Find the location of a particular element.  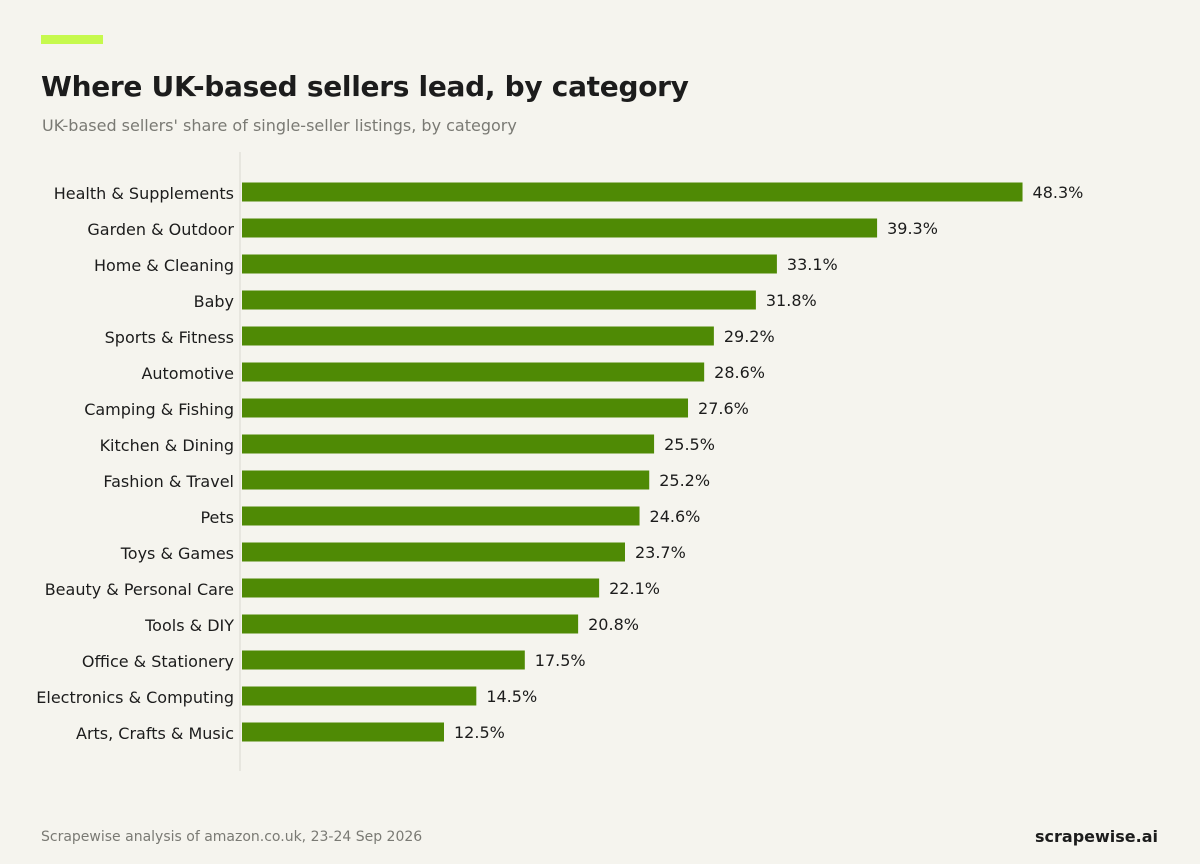

value-label: 23.7% is located at coordinates (660, 552).